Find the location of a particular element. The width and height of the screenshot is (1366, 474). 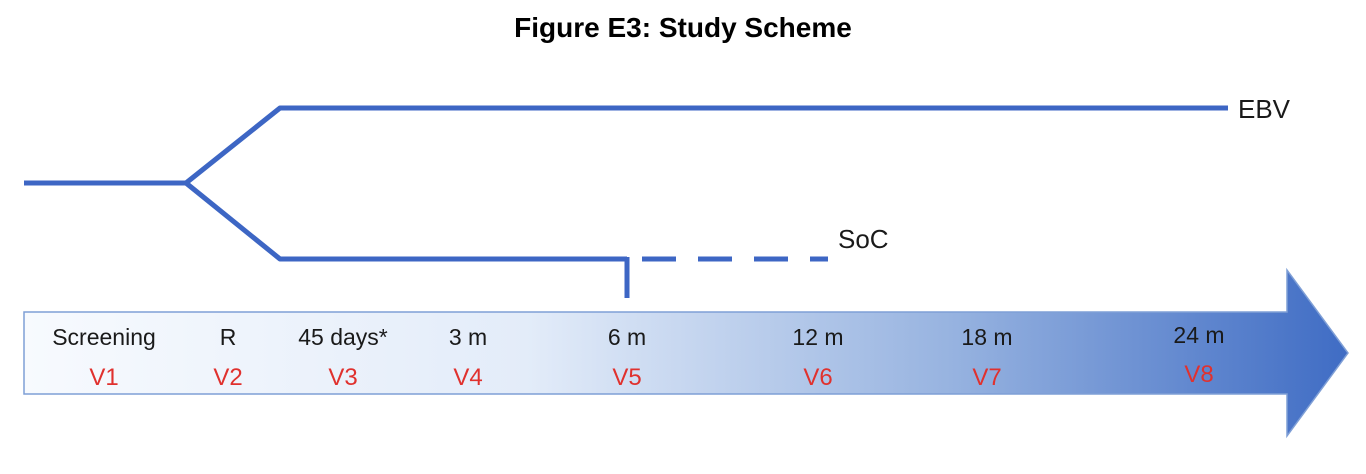

visit-labels: V1 V2 V3 V4 V5 V6 V7 V8 is located at coordinates (651, 376).